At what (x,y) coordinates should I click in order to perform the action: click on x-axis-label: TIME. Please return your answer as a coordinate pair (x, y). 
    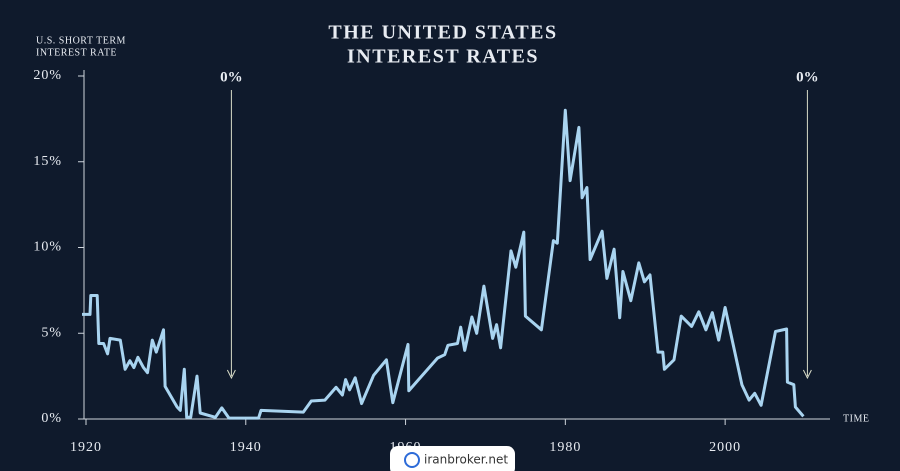
    Looking at the image, I should click on (856, 418).